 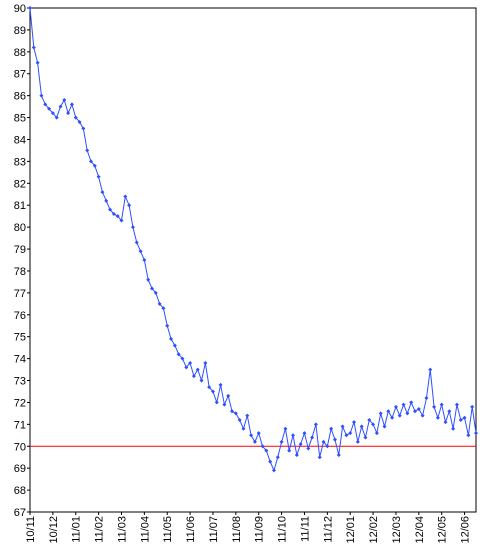 I want to click on y-tick-label: 81, so click(x=20, y=206).